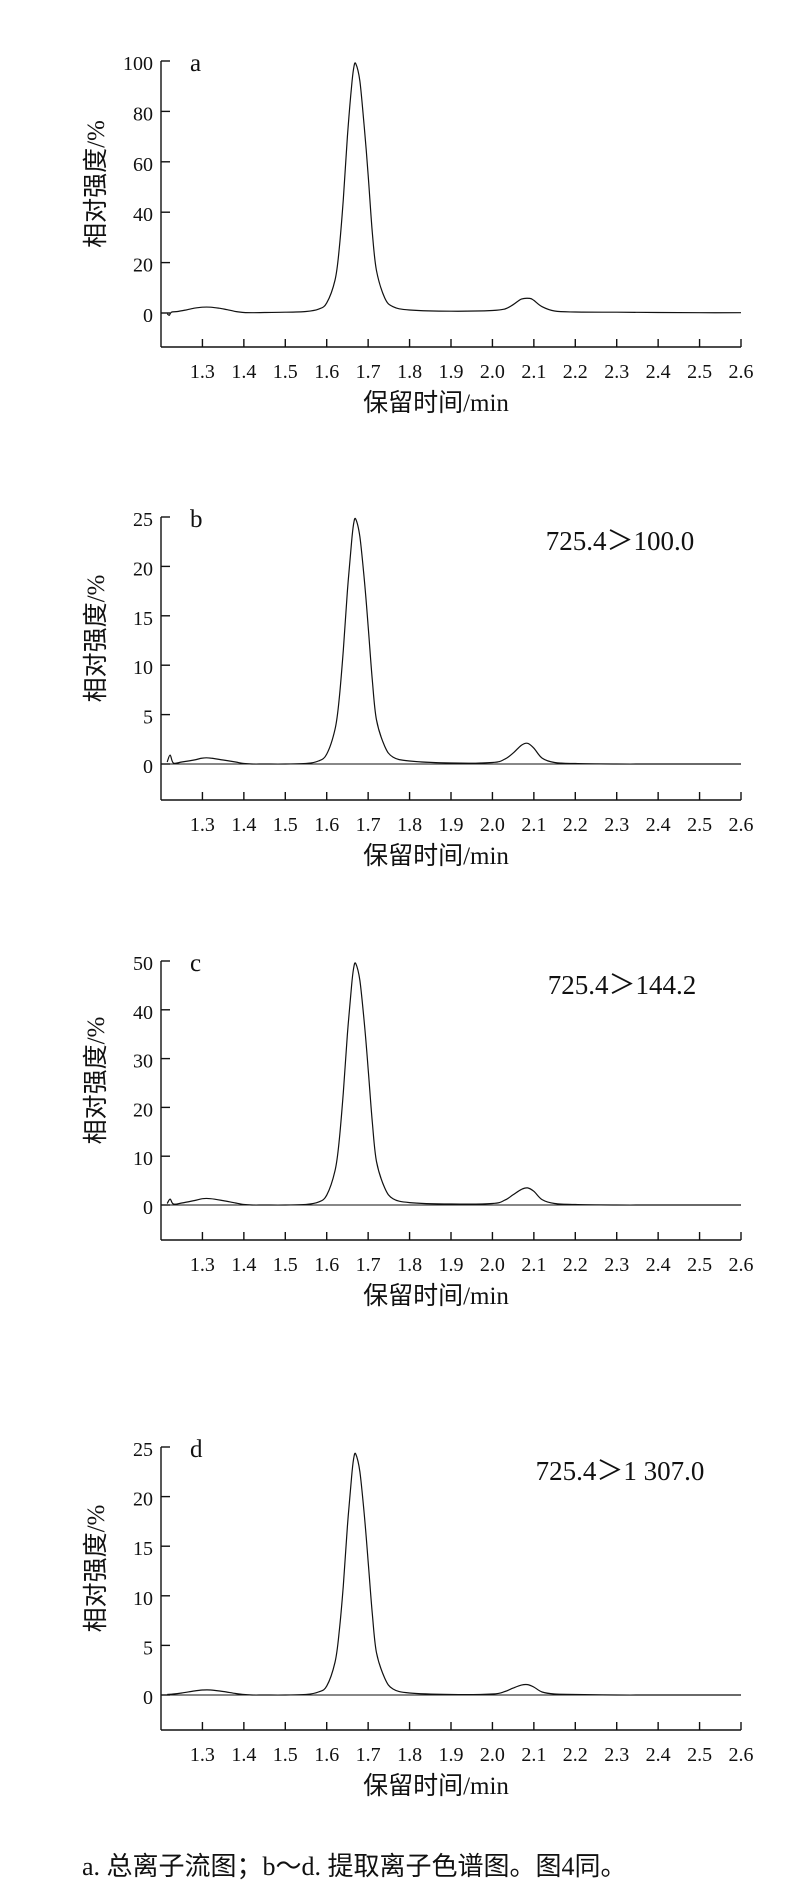 The image size is (809, 1888). I want to click on panel-label: d, so click(196, 1449).